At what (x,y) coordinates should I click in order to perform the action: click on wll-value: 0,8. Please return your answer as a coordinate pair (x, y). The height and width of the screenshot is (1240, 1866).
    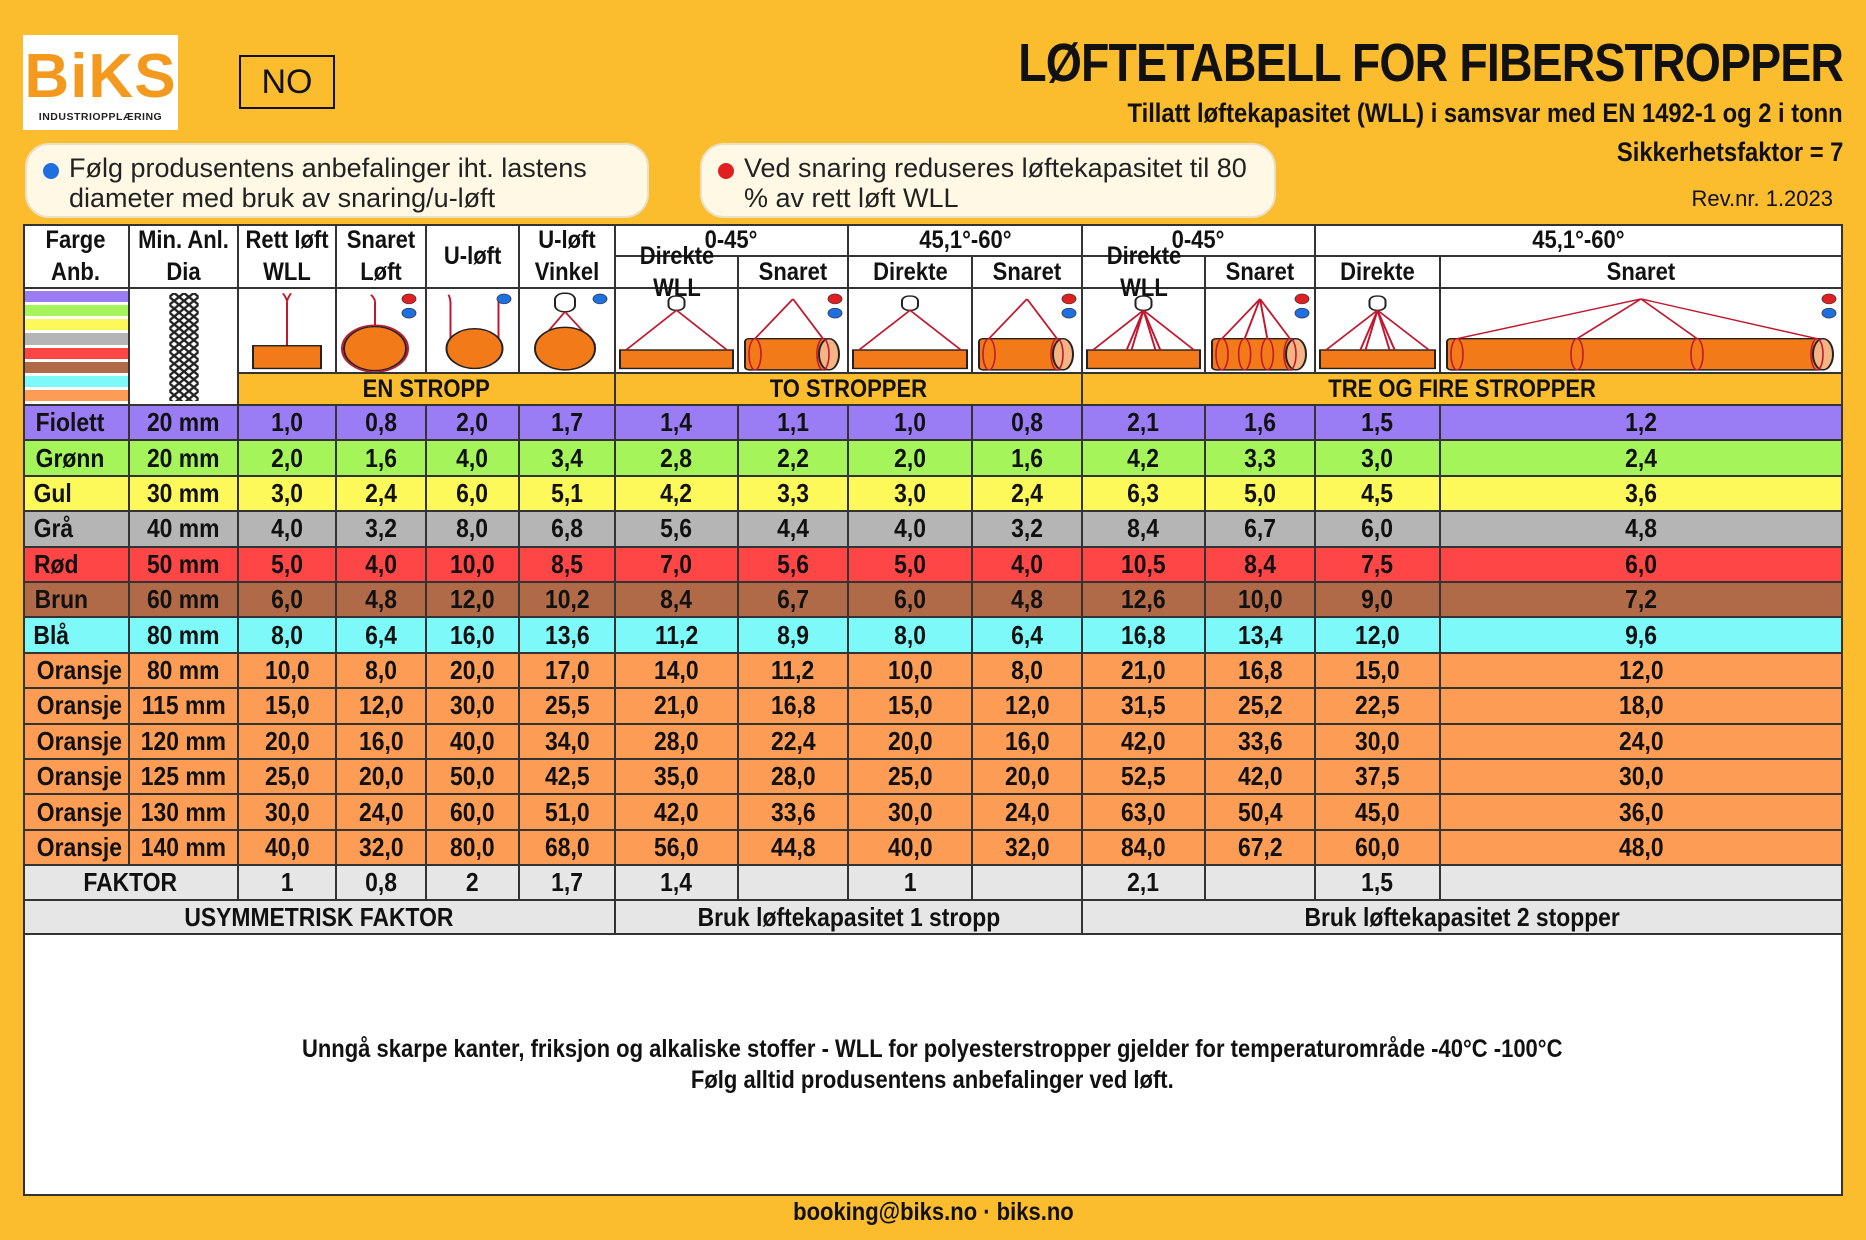
    Looking at the image, I should click on (1028, 424).